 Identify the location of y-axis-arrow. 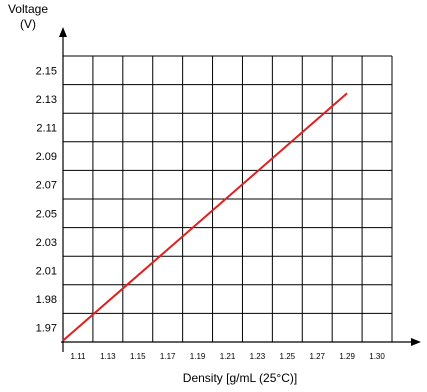
(63, 32).